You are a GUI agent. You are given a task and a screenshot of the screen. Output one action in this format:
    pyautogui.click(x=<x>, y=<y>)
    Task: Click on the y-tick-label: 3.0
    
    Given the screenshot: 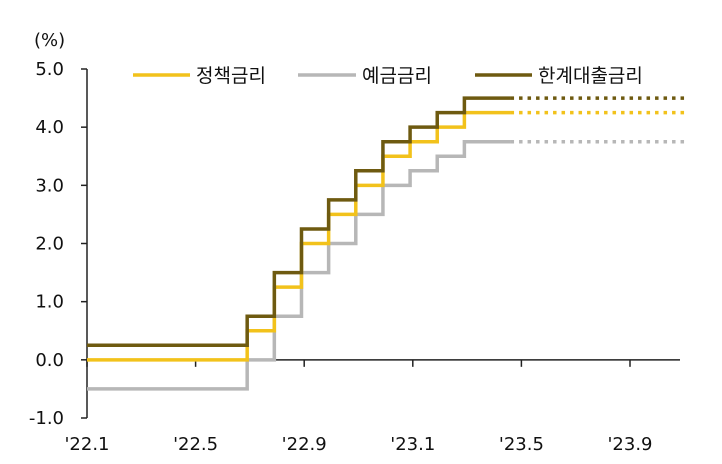 What is the action you would take?
    pyautogui.click(x=49, y=185)
    